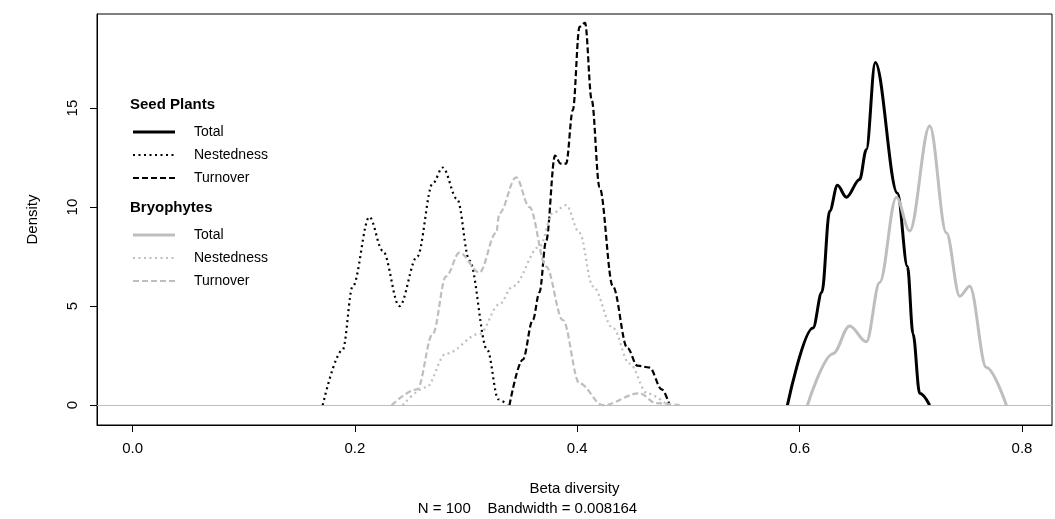 This screenshot has height=519, width=1055. Describe the element at coordinates (577, 447) in the screenshot. I see `x-tick-label: 0.4` at that location.